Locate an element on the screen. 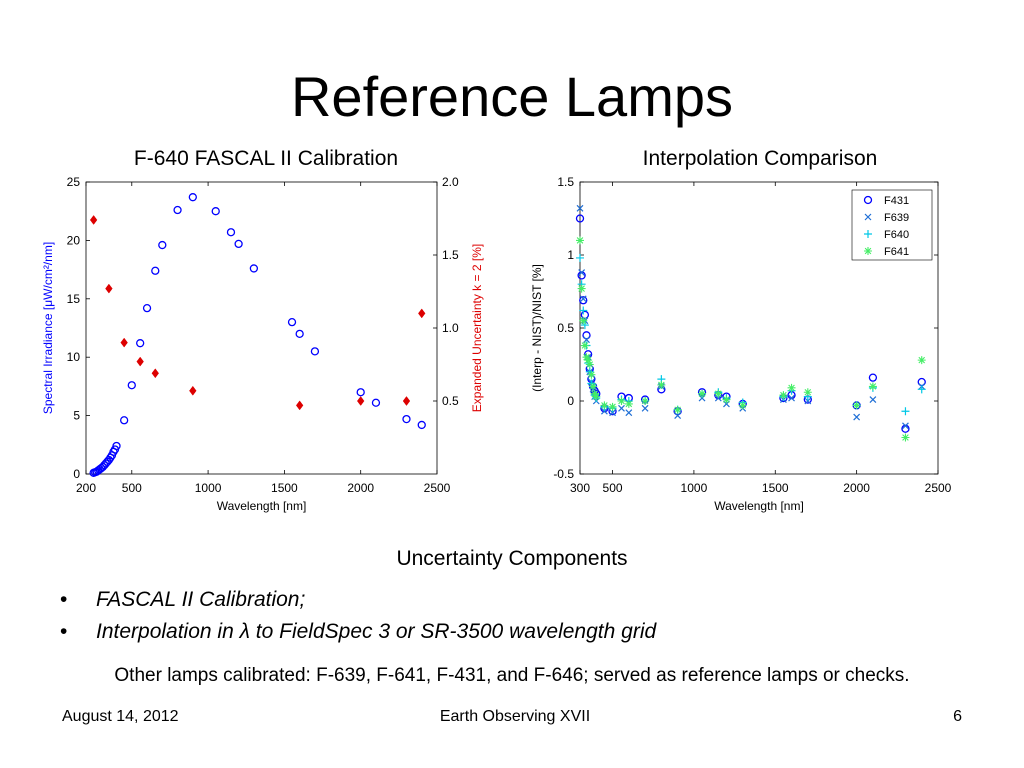 The image size is (1024, 768). y-tick-label: 15 is located at coordinates (74, 299).